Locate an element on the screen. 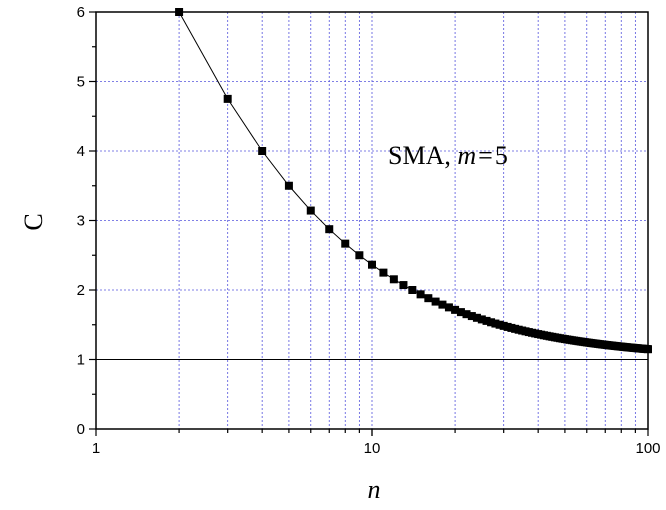  x-axis-label: n is located at coordinates (374, 489).